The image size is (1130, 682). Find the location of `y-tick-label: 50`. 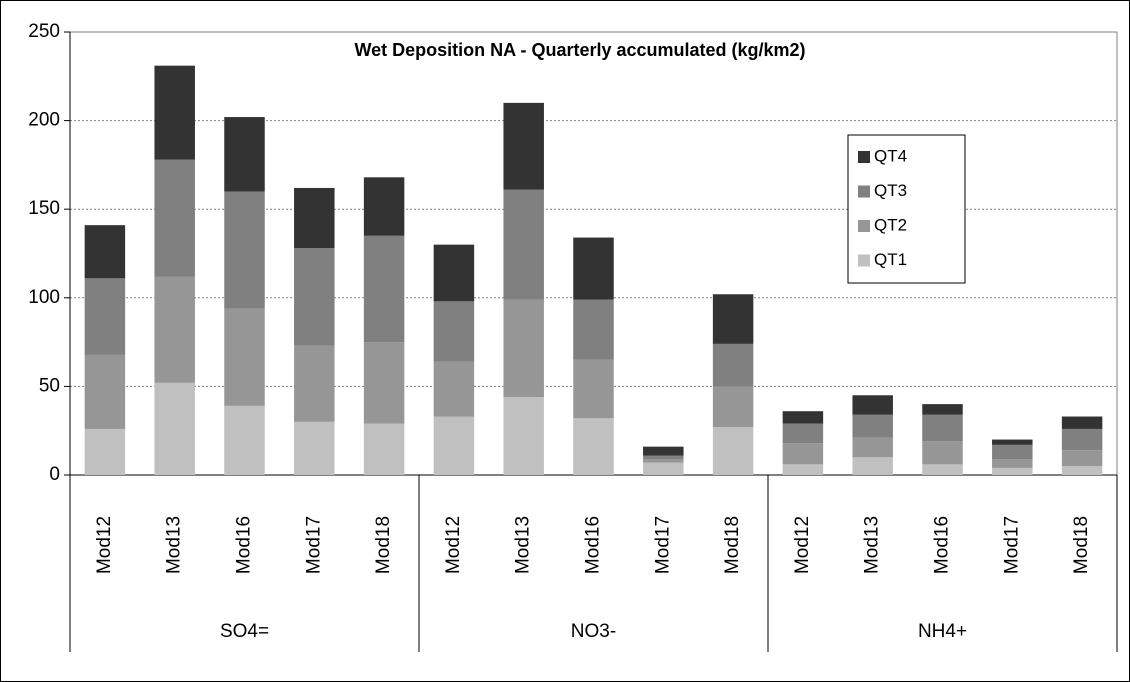

y-tick-label: 50 is located at coordinates (49, 385).